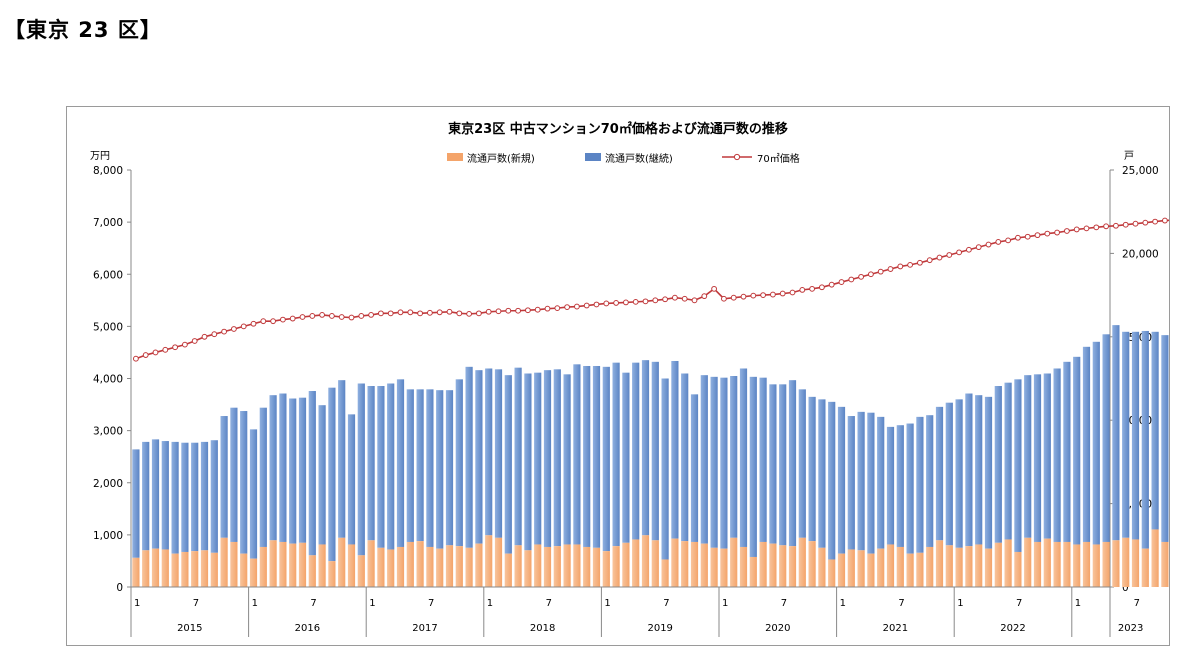 The width and height of the screenshot is (1180, 656). What do you see at coordinates (778, 158) in the screenshot?
I see `legend-label-price: 70㎡価格` at bounding box center [778, 158].